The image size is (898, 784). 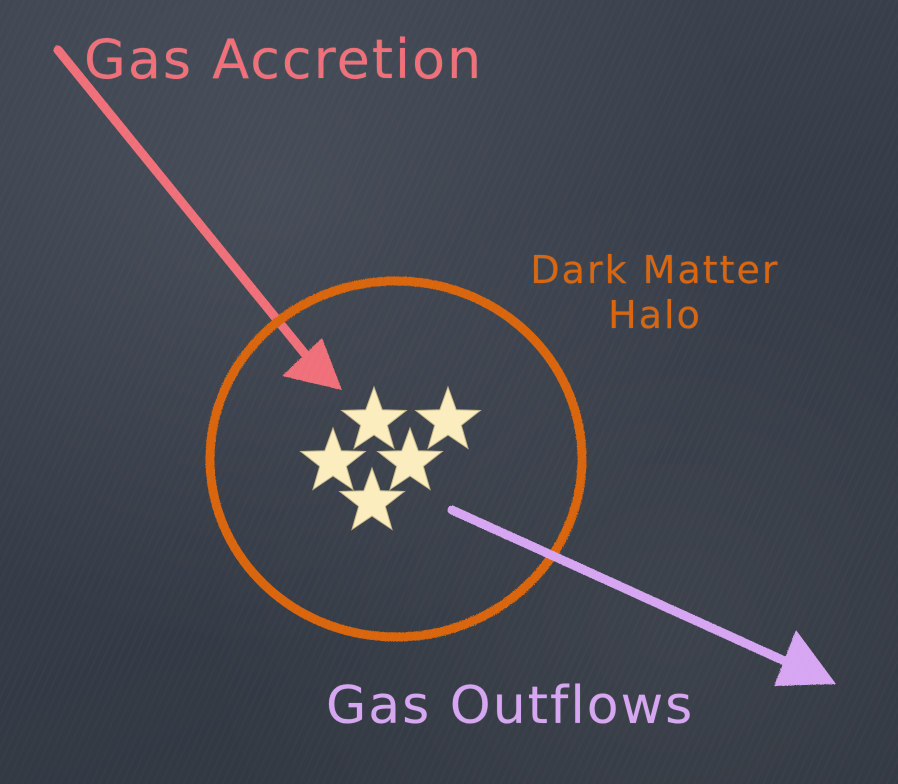 I want to click on gas-accretion-label: Gas Accretion, so click(x=284, y=59).